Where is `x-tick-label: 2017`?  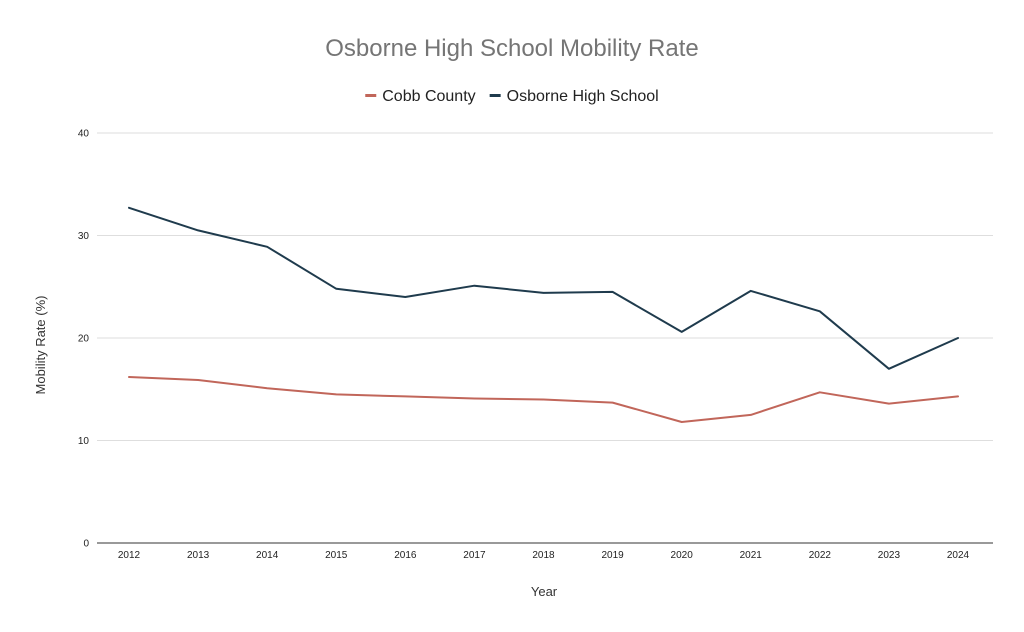 x-tick-label: 2017 is located at coordinates (474, 555).